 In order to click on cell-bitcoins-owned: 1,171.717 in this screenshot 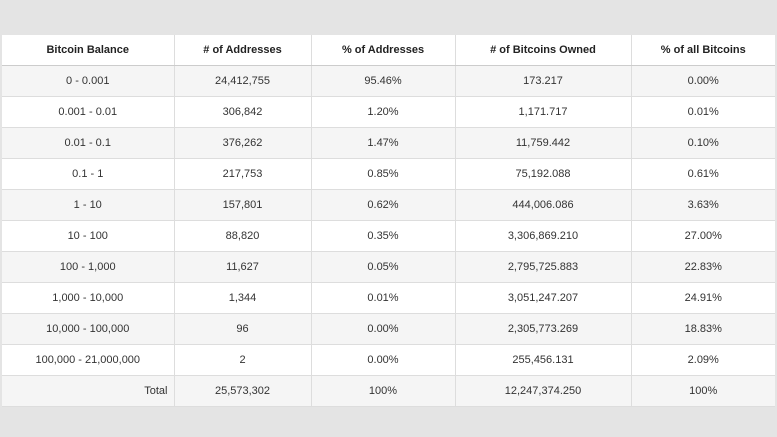, I will do `click(543, 112)`.